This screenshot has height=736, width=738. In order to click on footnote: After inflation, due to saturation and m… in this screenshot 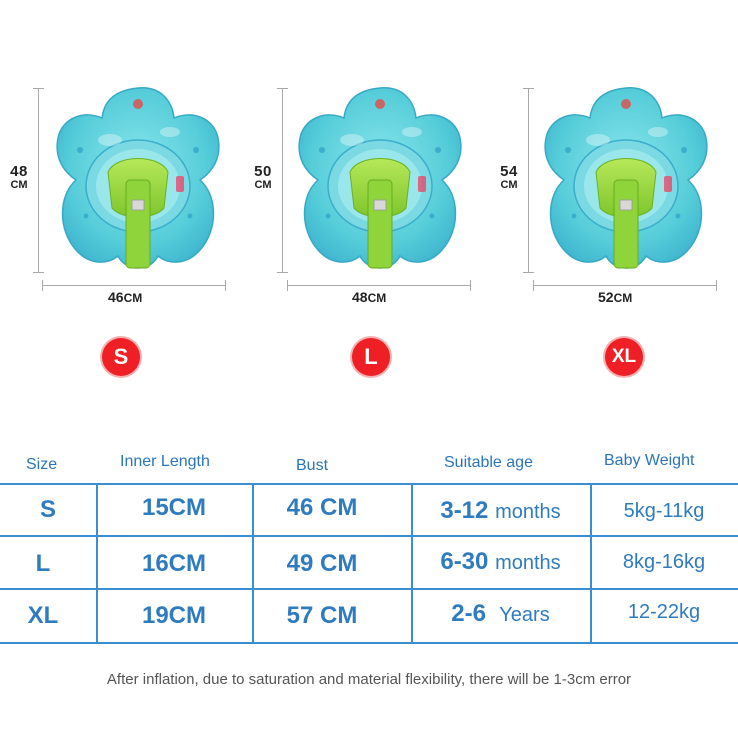, I will do `click(369, 679)`.